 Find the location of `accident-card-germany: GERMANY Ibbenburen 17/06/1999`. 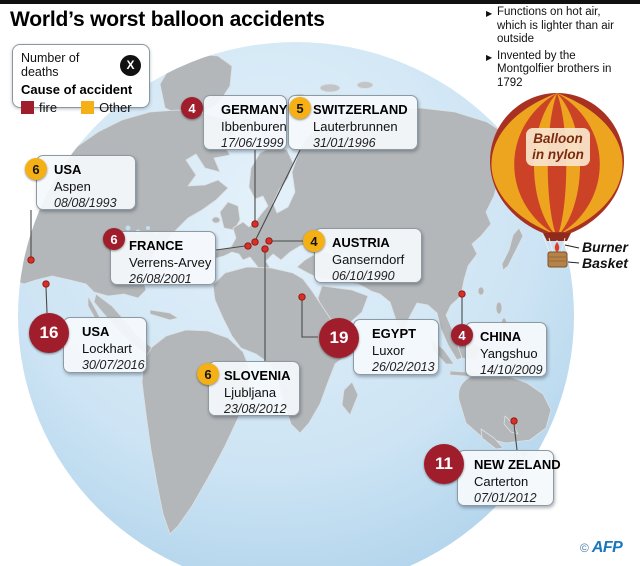

accident-card-germany: GERMANY Ibbenburen 17/06/1999 is located at coordinates (245, 122).